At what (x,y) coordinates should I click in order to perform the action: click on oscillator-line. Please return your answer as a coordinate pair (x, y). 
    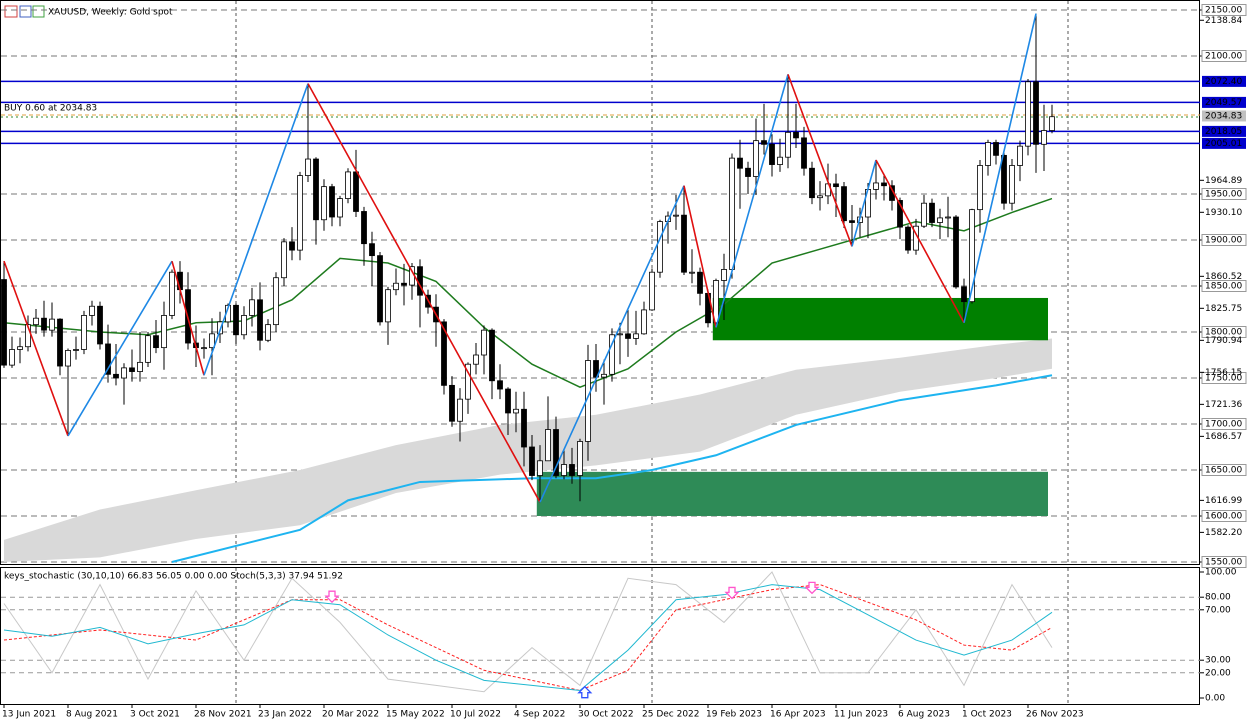
    Looking at the image, I should click on (528, 632).